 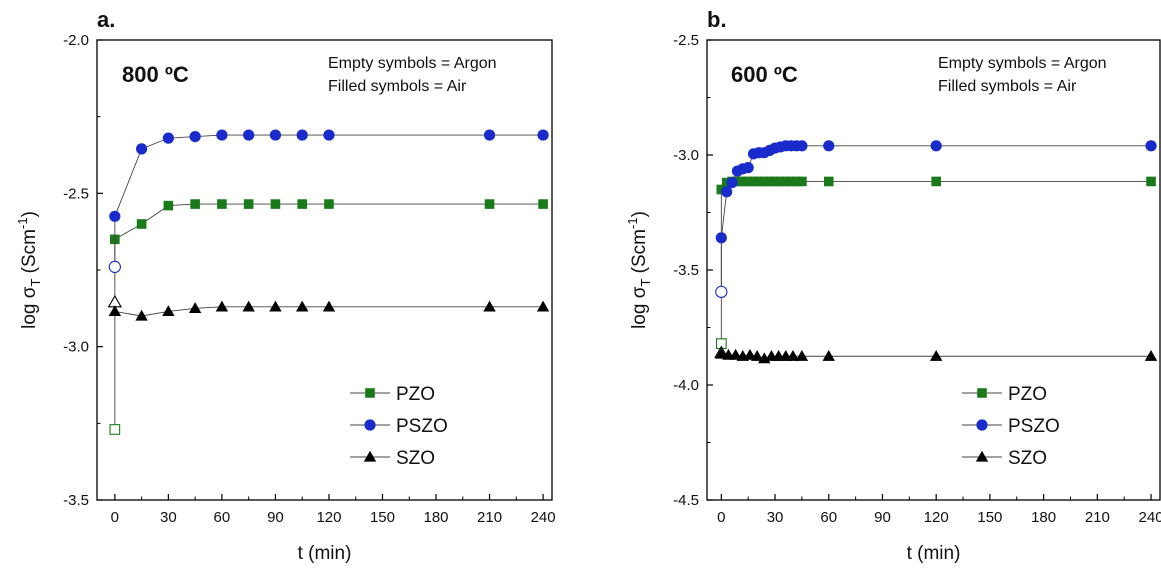 What do you see at coordinates (639, 270) in the screenshot?
I see `y-axis-label: log σT (Scm-1)` at bounding box center [639, 270].